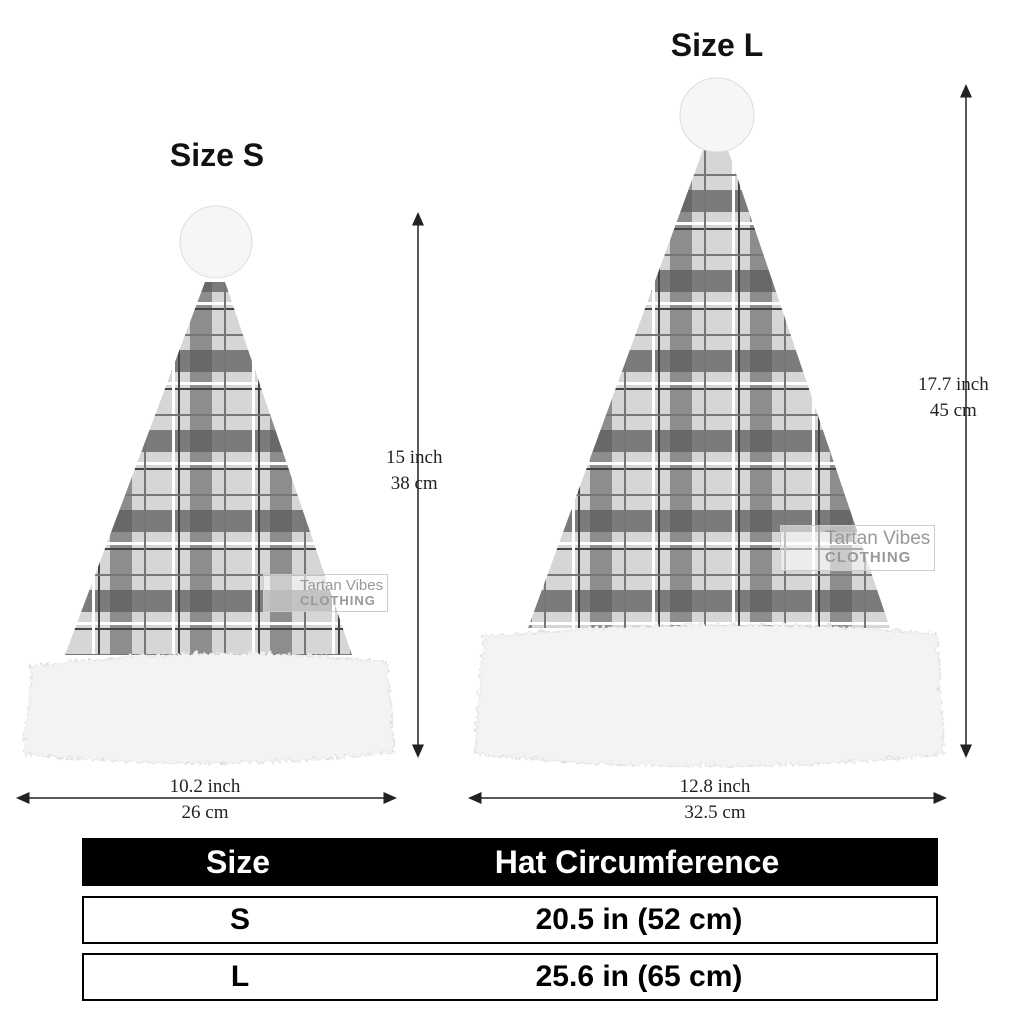 The height and width of the screenshot is (1020, 1020). What do you see at coordinates (953, 384) in the screenshot?
I see `height-inch: 17.7 inch` at bounding box center [953, 384].